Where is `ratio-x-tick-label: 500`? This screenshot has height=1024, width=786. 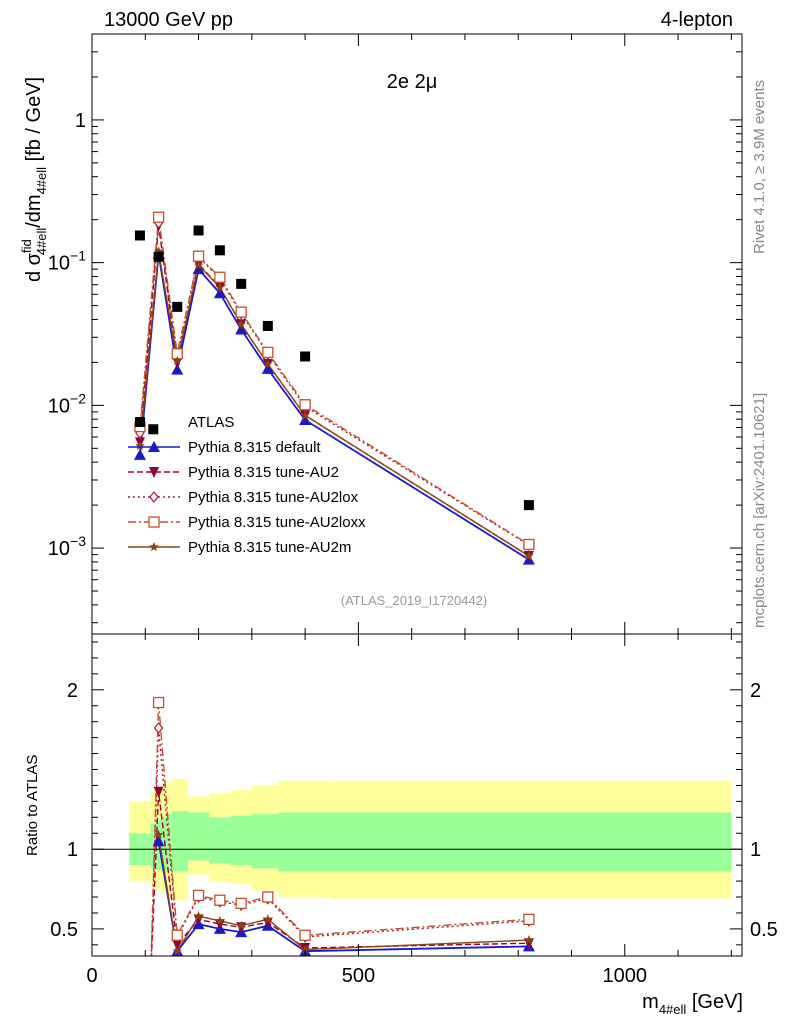 ratio-x-tick-label: 500 is located at coordinates (358, 976).